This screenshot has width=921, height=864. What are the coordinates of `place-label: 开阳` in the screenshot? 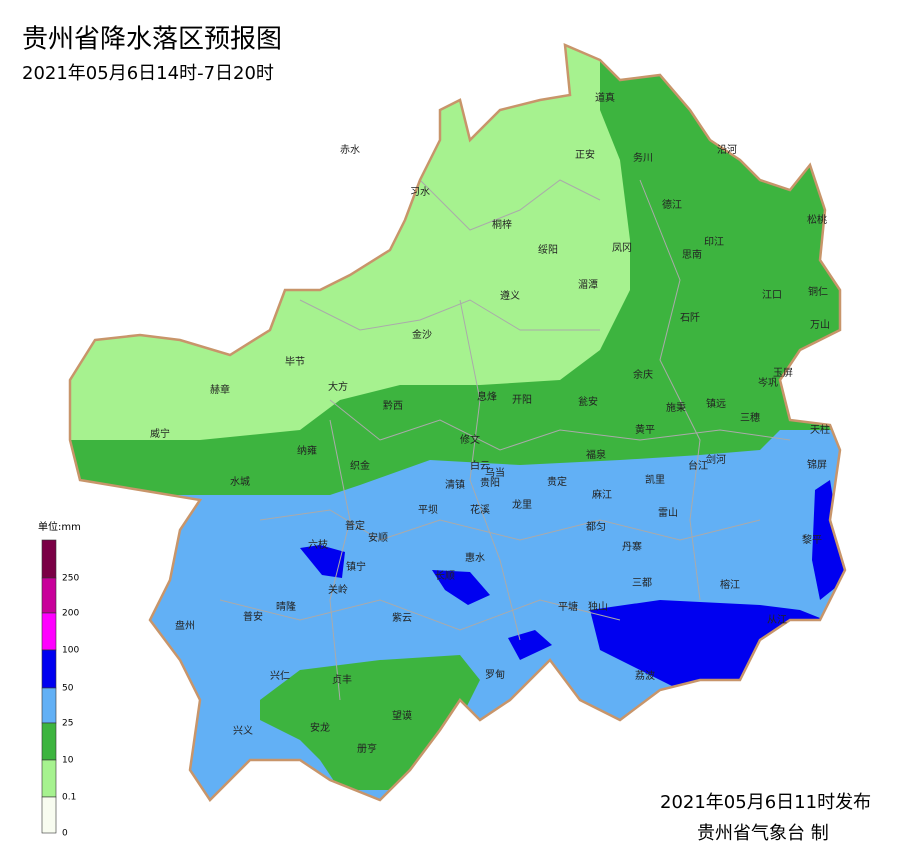 It's located at (522, 400).